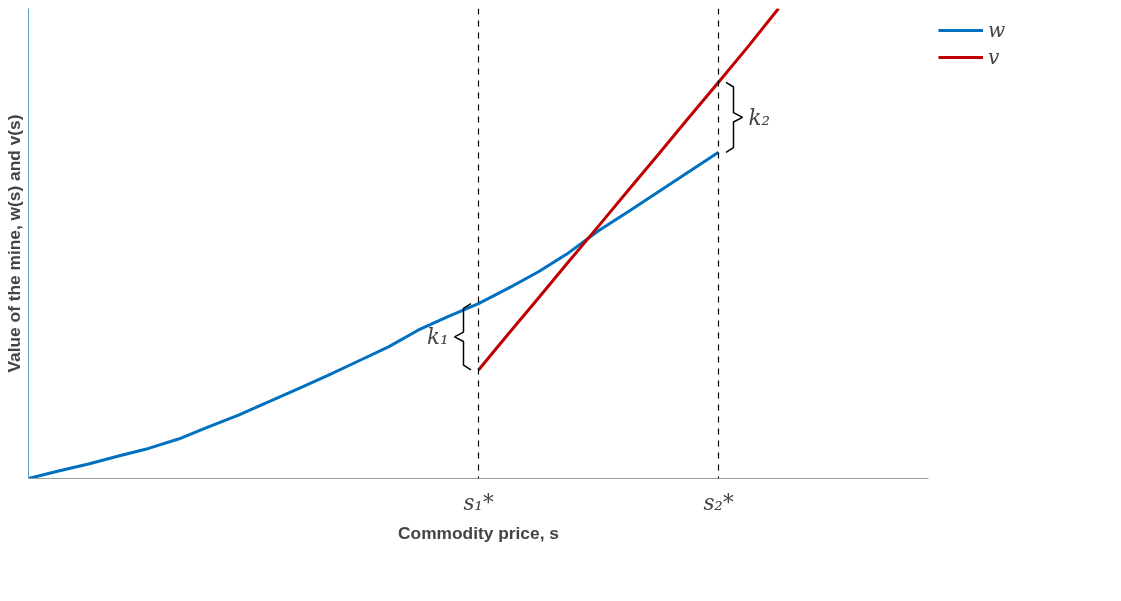 This screenshot has width=1121, height=601. What do you see at coordinates (997, 30) in the screenshot?
I see `legend-label: w` at bounding box center [997, 30].